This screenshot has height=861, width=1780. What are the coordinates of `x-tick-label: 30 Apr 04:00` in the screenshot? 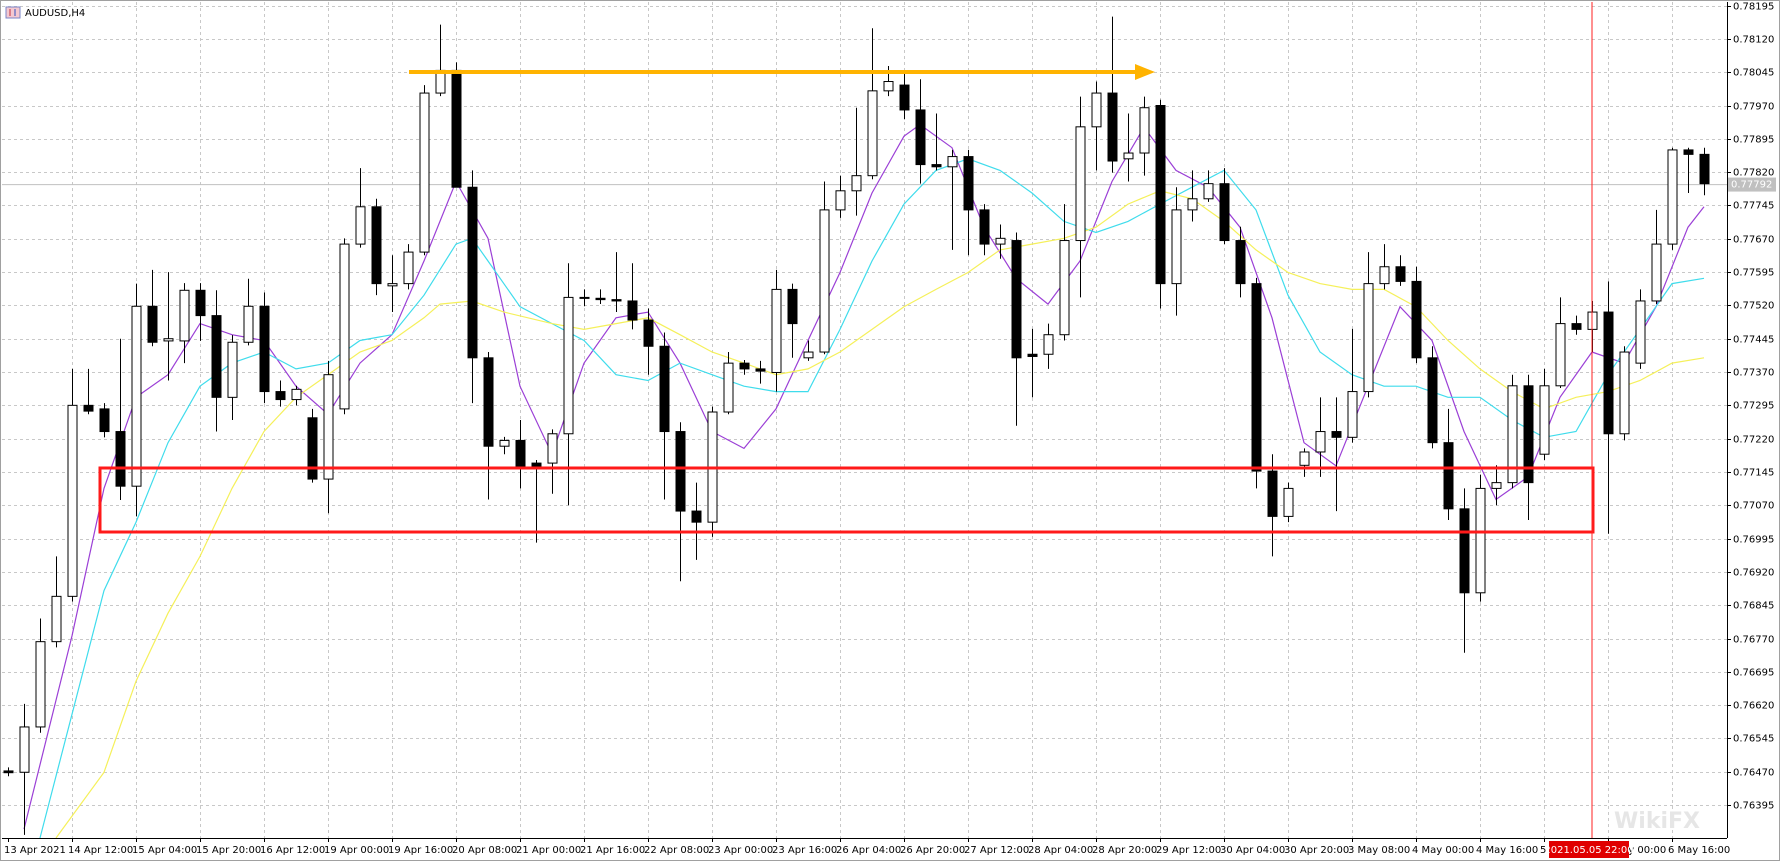 It's located at (1252, 850).